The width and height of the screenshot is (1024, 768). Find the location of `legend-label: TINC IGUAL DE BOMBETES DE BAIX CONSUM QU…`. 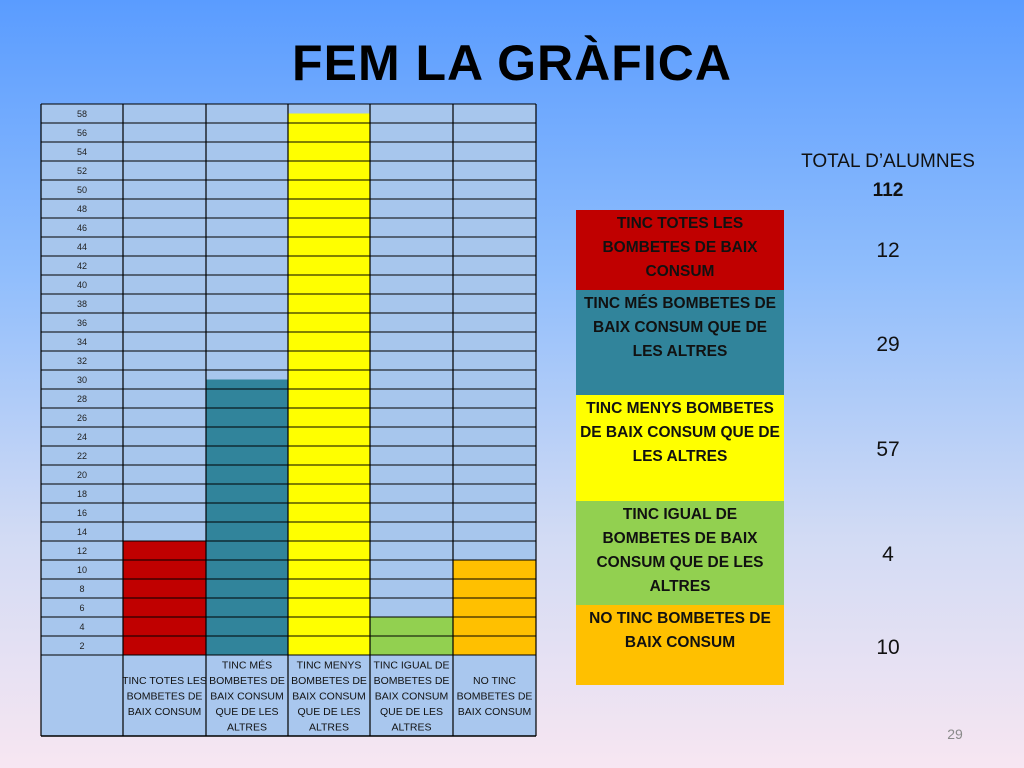

legend-label: TINC IGUAL DE BOMBETES DE BAIX CONSUM QU… is located at coordinates (680, 550).